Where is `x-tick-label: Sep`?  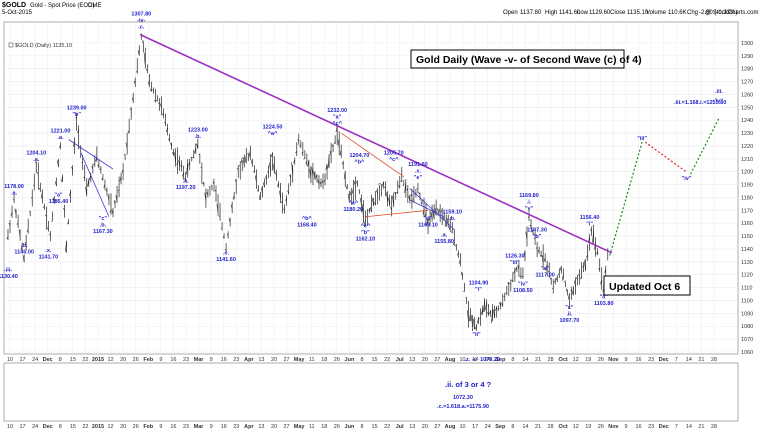 x-tick-label: Sep is located at coordinates (500, 360).